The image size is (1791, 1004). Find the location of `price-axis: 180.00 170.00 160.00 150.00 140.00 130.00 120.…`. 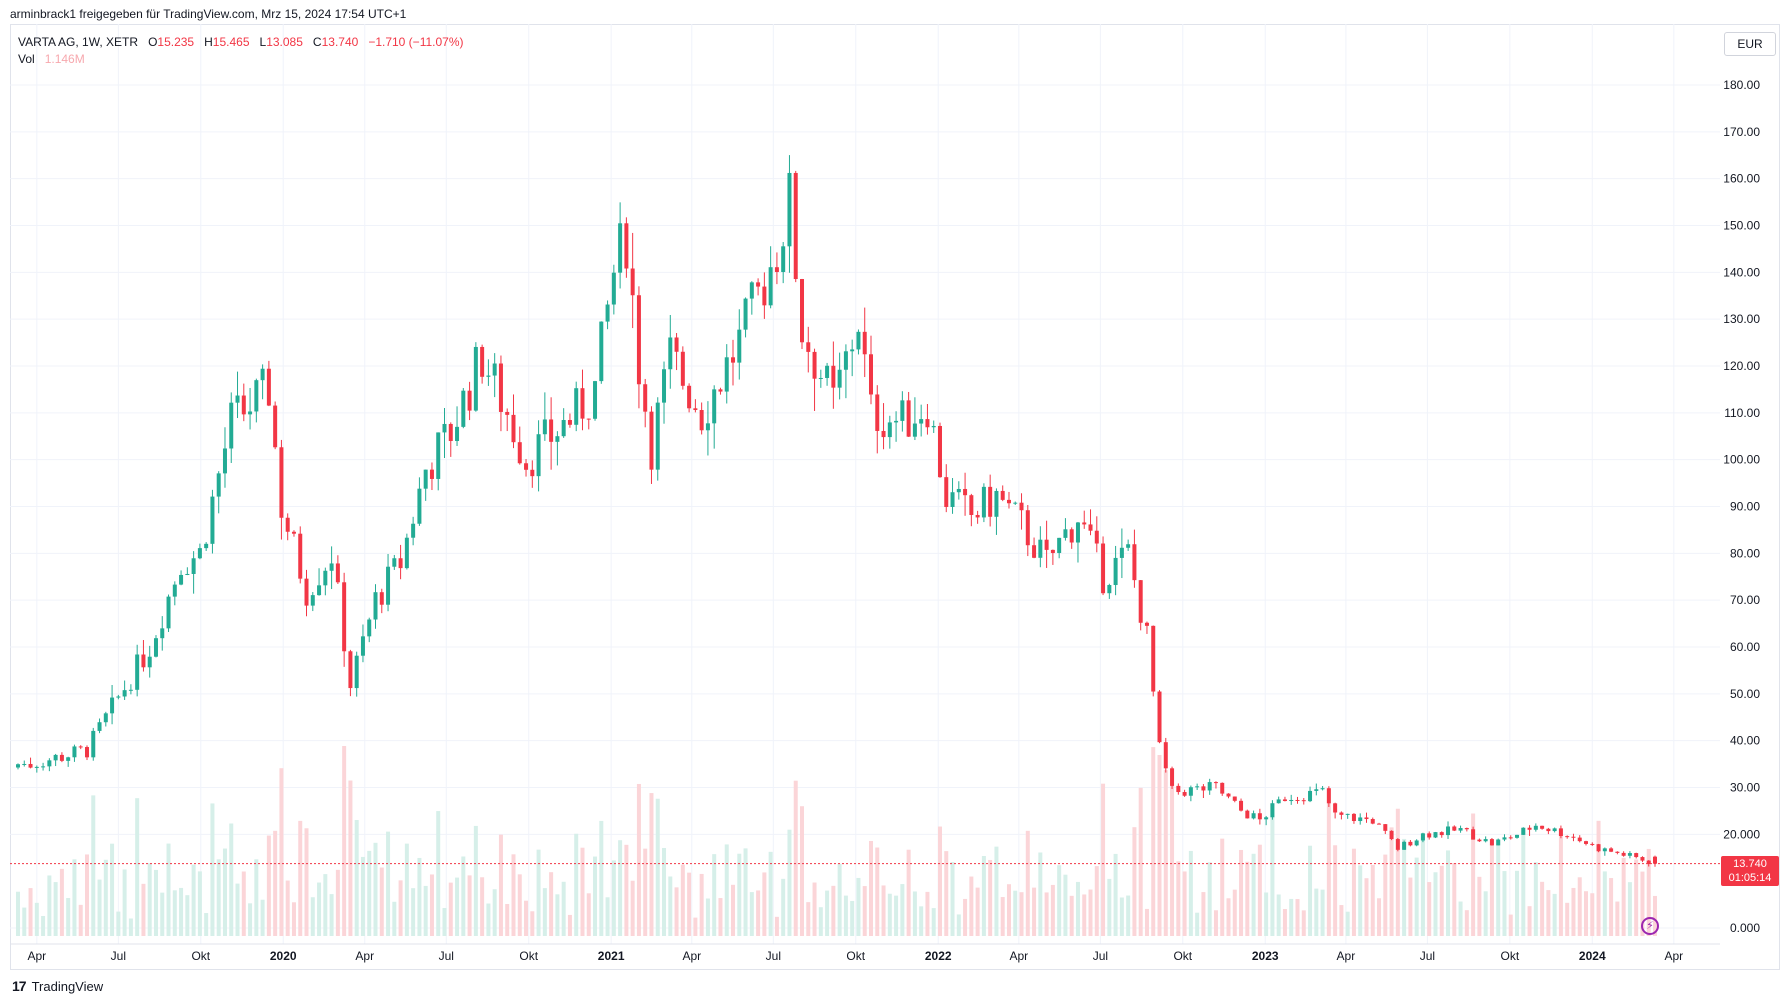

price-axis: 180.00 170.00 160.00 150.00 140.00 130.00 120.… is located at coordinates (1741, 506).